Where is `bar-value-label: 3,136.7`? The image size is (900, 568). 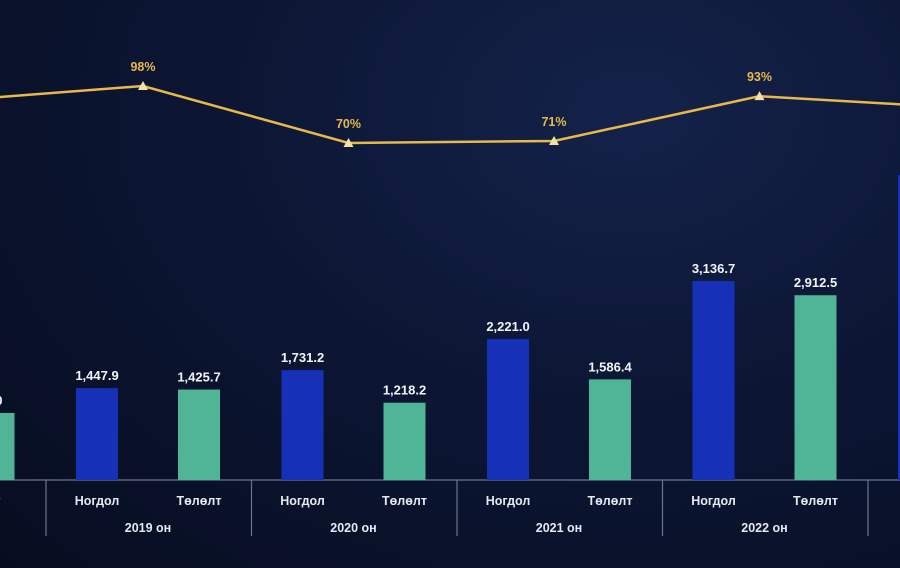 bar-value-label: 3,136.7 is located at coordinates (713, 268).